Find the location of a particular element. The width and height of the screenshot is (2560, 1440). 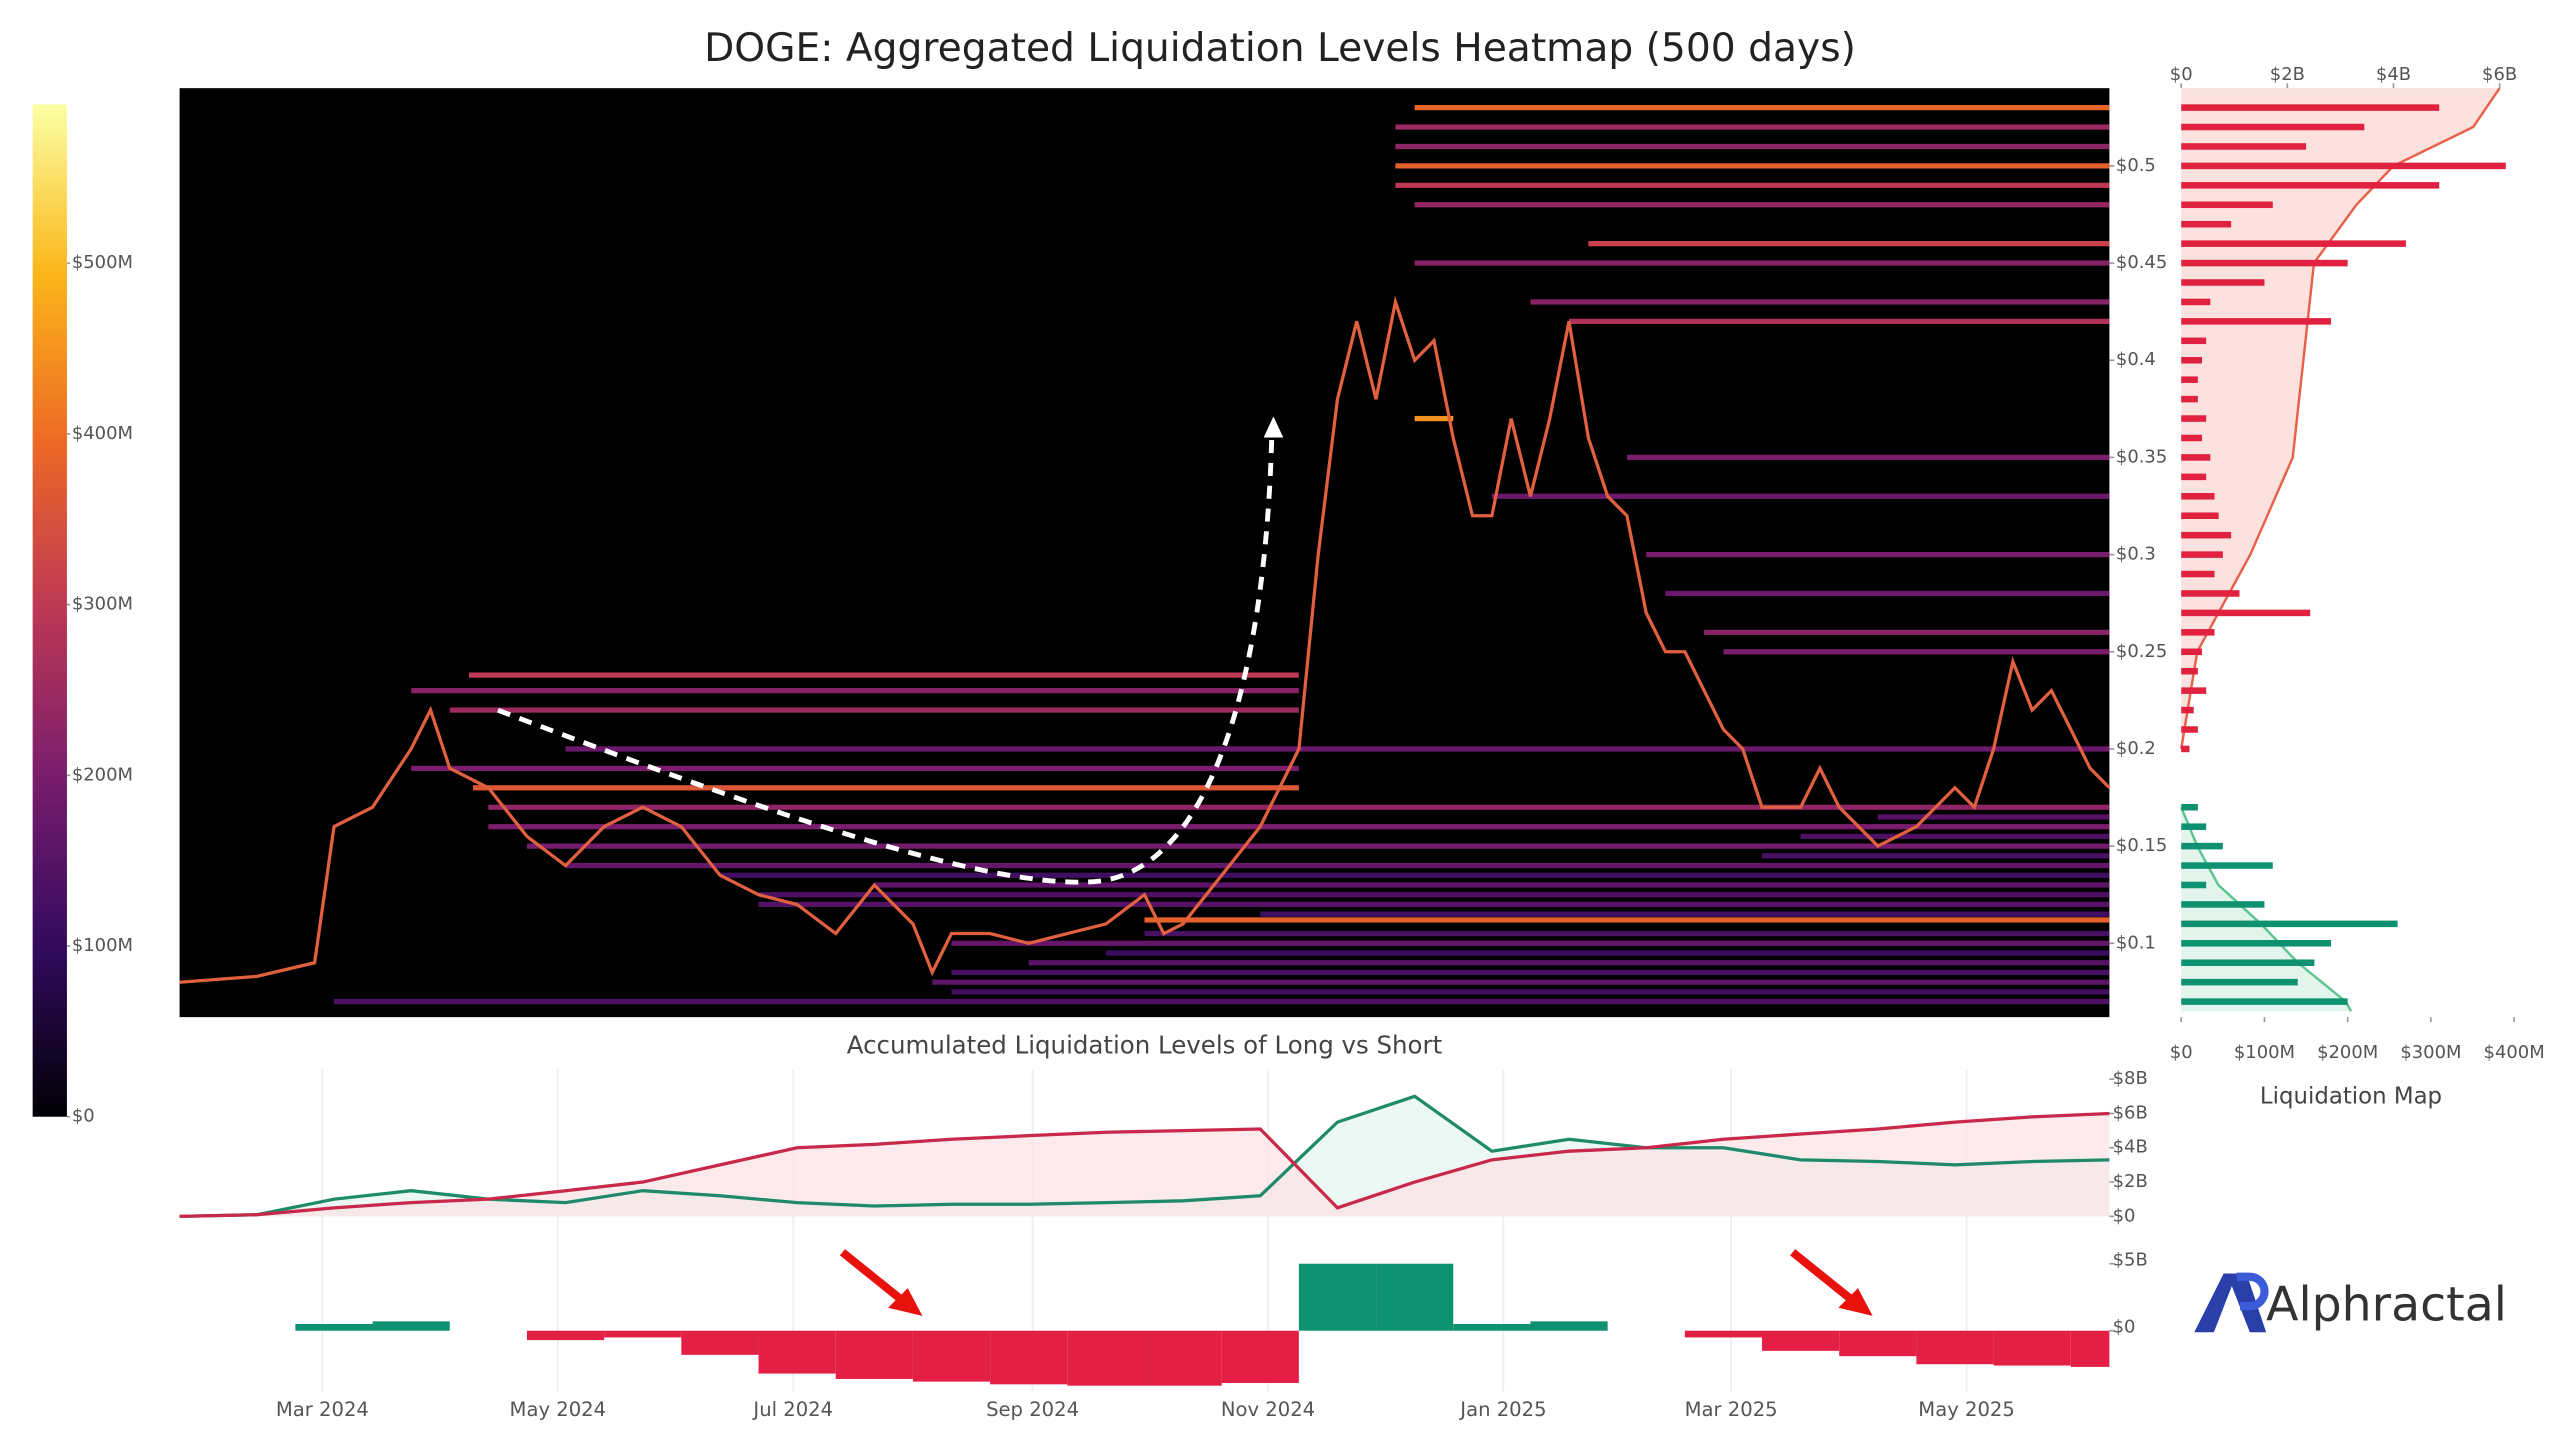

x-tick-label: Mar 2024 is located at coordinates (322, 1409).